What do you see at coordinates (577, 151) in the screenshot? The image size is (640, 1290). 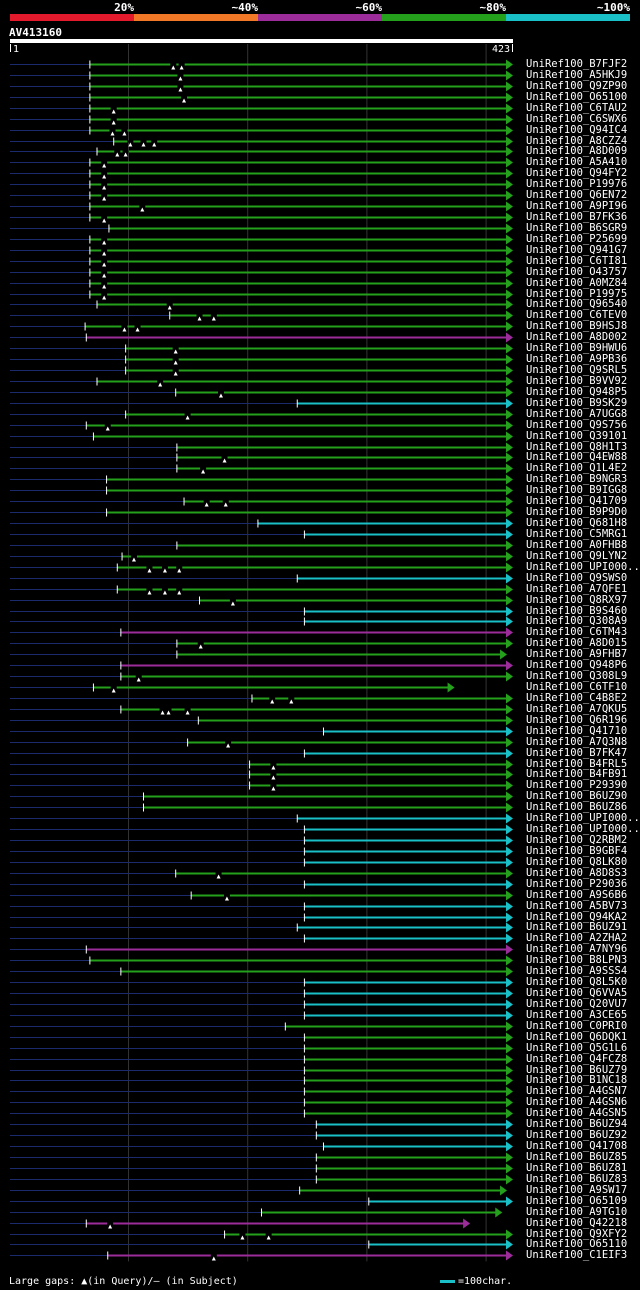 I see `hit-label: UniRef100_A8D009` at bounding box center [577, 151].